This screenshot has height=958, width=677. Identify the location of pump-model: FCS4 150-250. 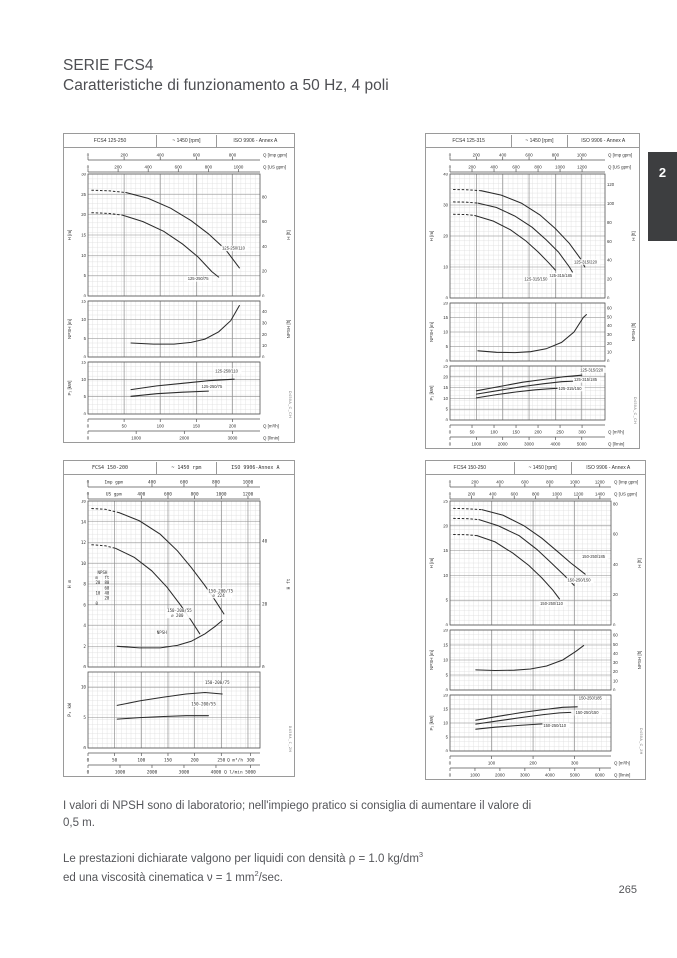
(470, 468).